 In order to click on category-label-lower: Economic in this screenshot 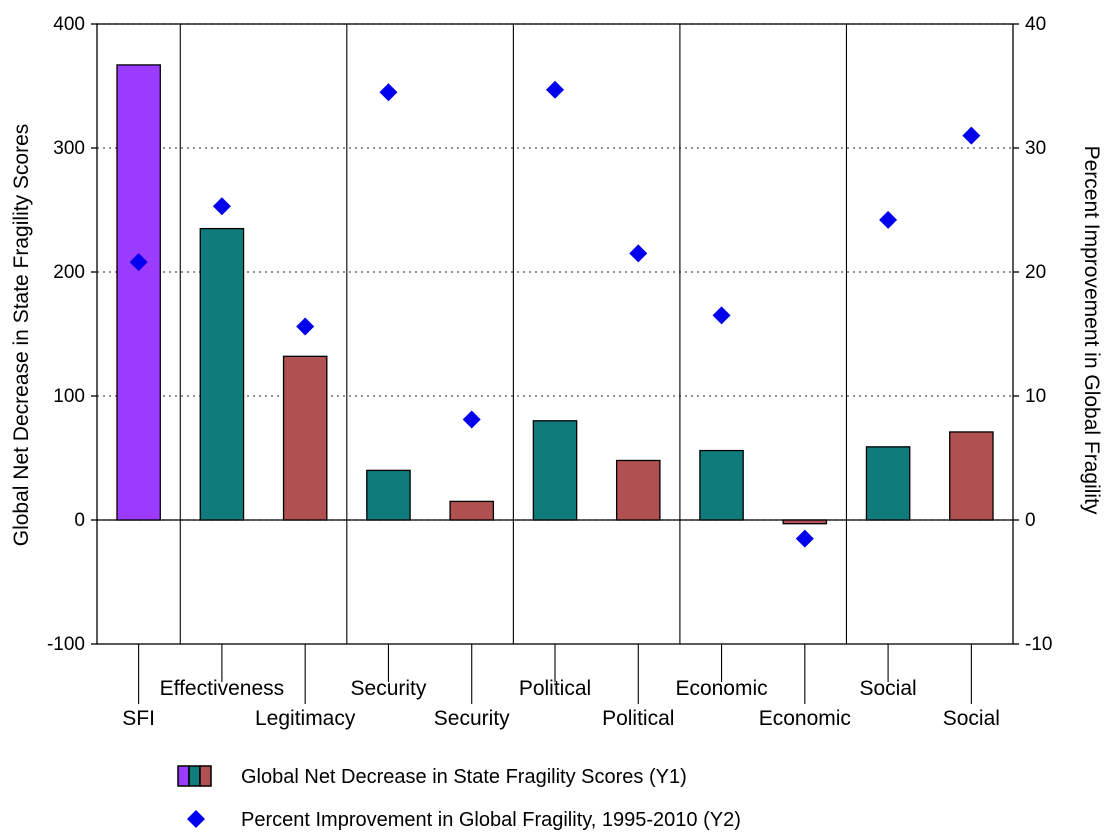, I will do `click(805, 718)`.